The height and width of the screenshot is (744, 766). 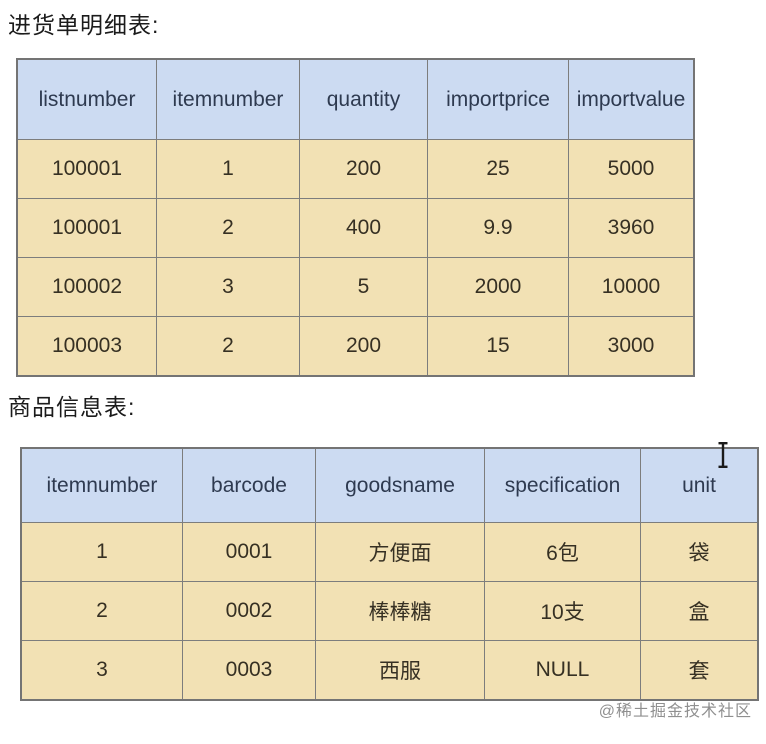 I want to click on table-row: 3 0003 西服 NULL 套, so click(x=389, y=670).